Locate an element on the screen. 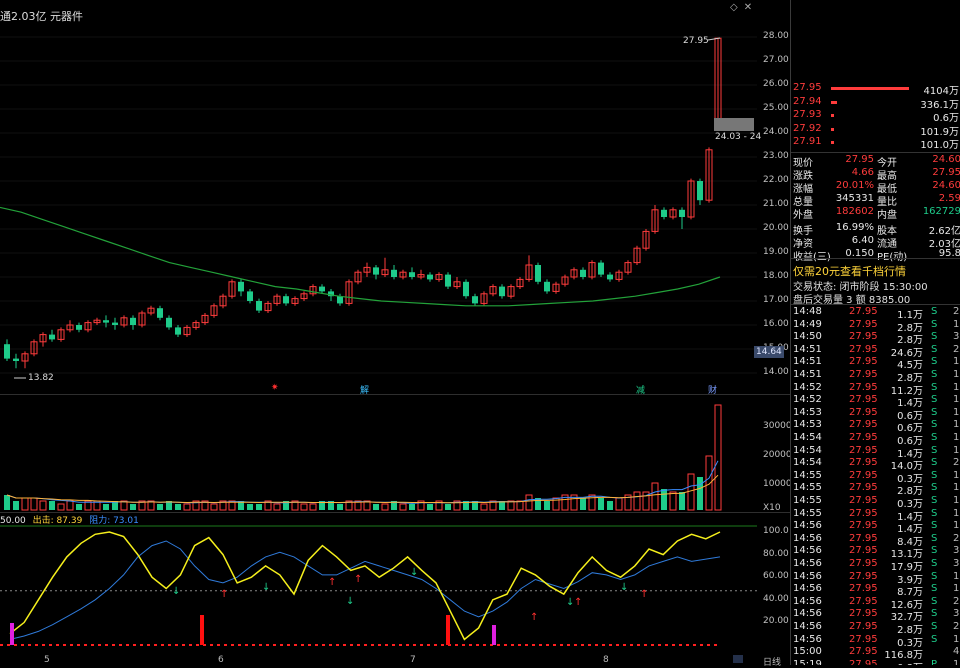  tick-row: 15:00 27.95 116.8万 47 is located at coordinates (875, 653).